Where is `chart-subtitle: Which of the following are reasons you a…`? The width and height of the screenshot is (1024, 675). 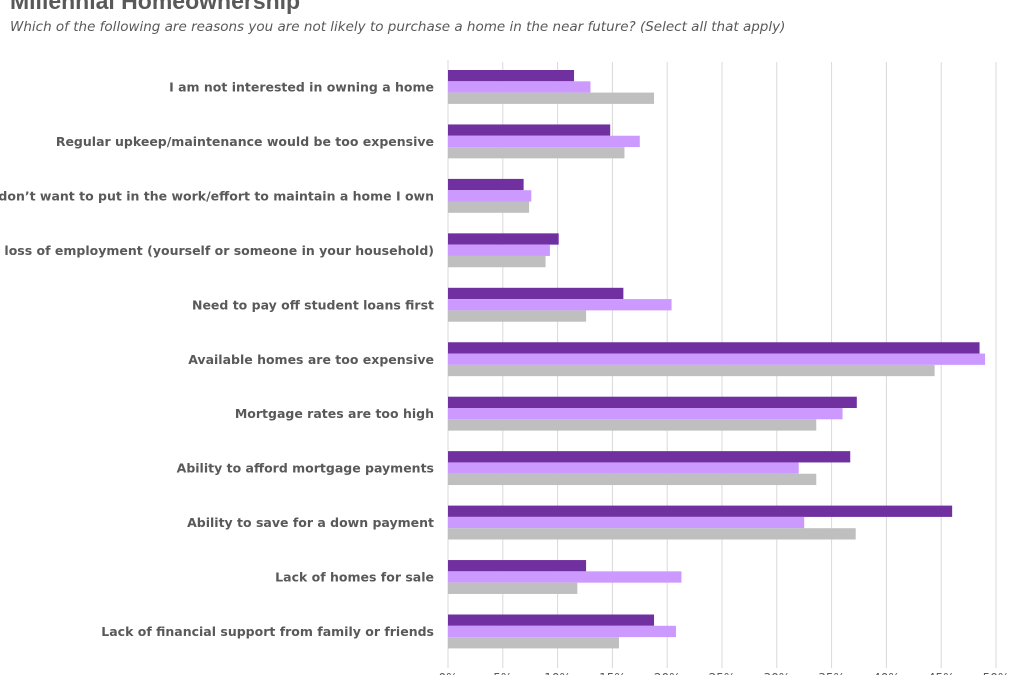 chart-subtitle: Which of the following are reasons you a… is located at coordinates (398, 27).